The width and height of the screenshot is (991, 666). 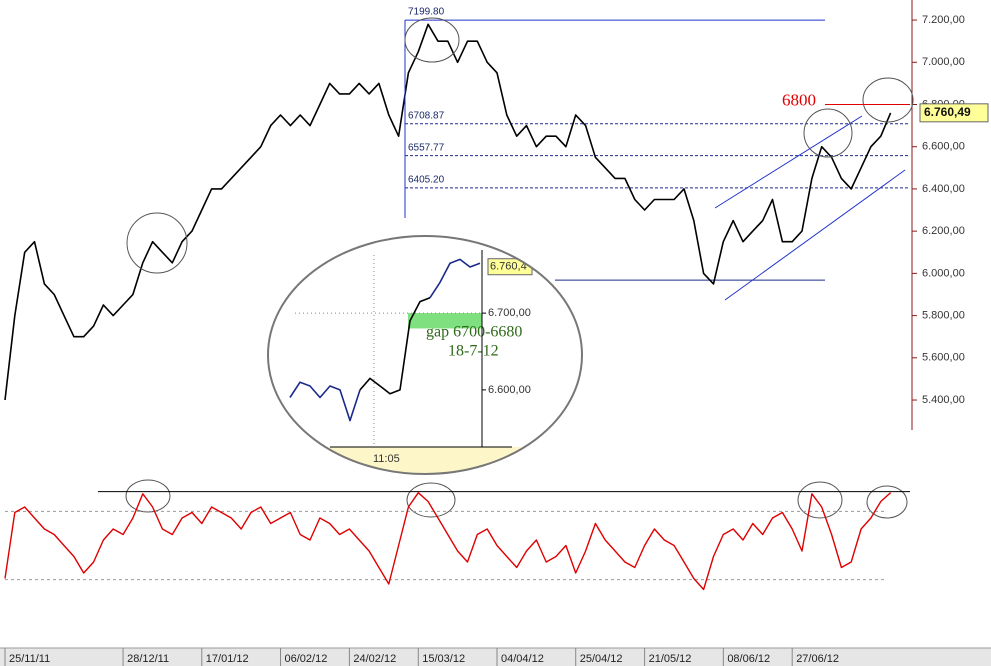 I want to click on y-tick-label: 6.000,00, so click(x=943, y=273).